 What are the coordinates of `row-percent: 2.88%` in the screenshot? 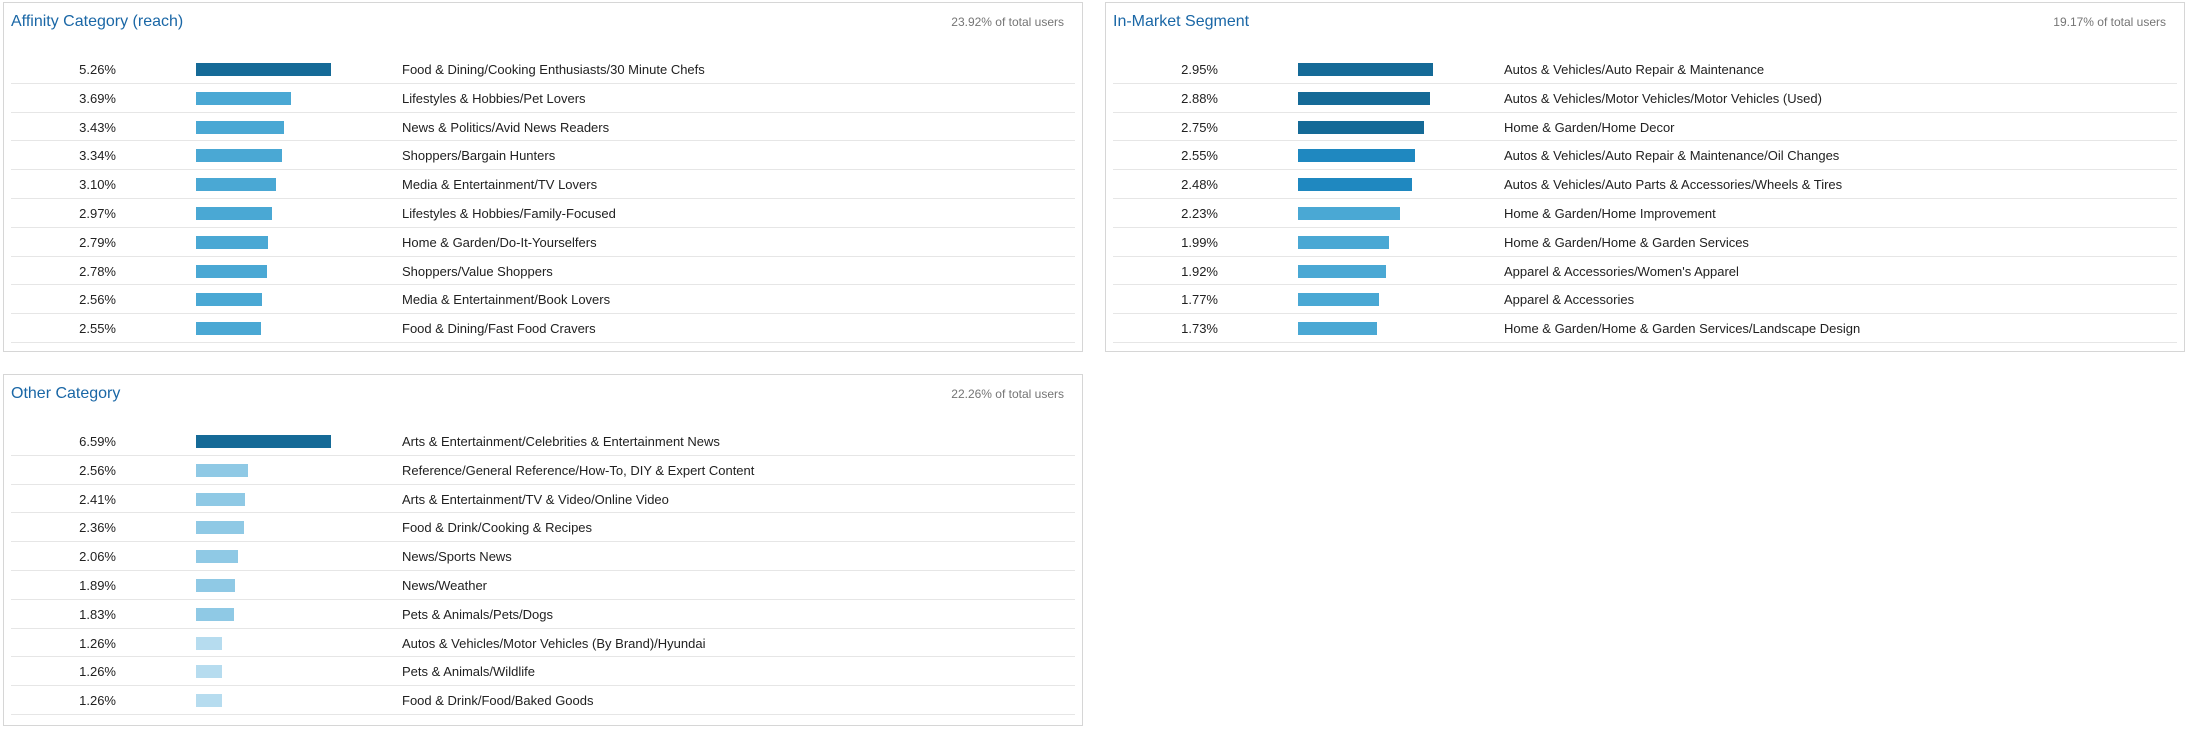 It's located at (1199, 98).